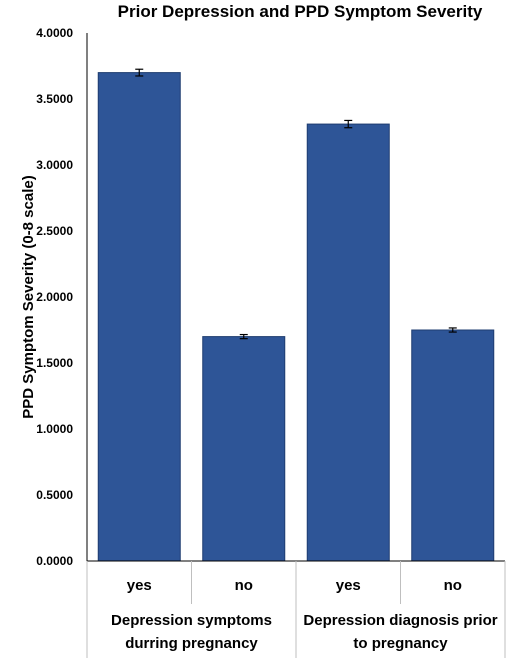 Image resolution: width=510 pixels, height=660 pixels. What do you see at coordinates (400, 643) in the screenshot?
I see `group-label-line: to pregnancy` at bounding box center [400, 643].